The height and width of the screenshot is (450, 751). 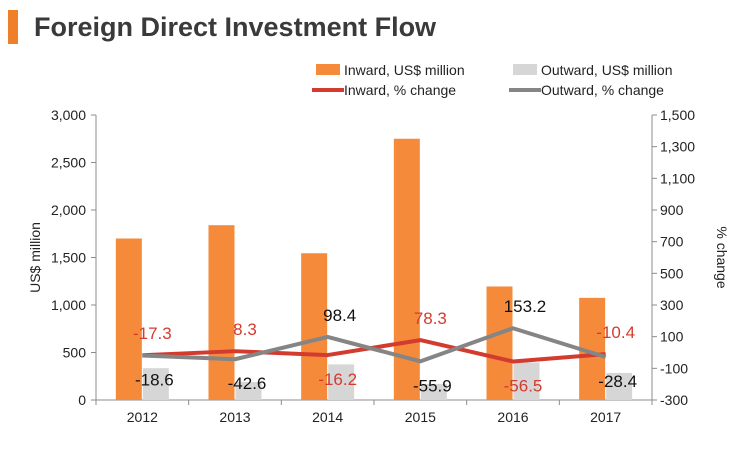 What do you see at coordinates (523, 385) in the screenshot?
I see `inward-change-label: -56.5` at bounding box center [523, 385].